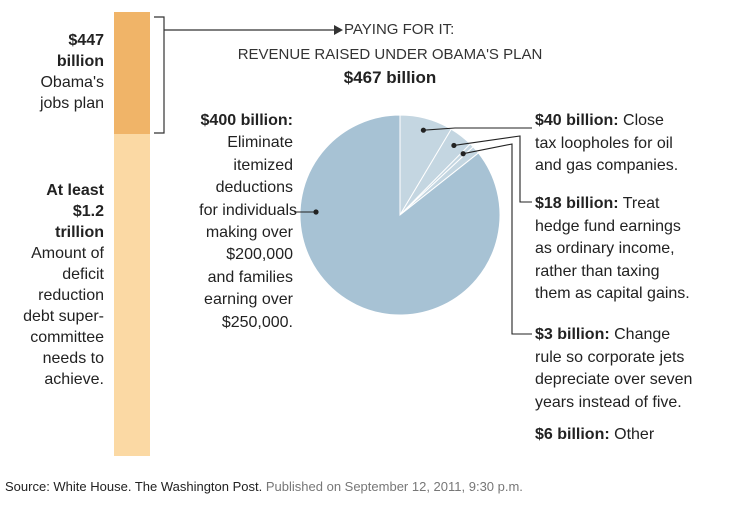  I want to click on slice-desc-18-first: Treat, so click(641, 203).